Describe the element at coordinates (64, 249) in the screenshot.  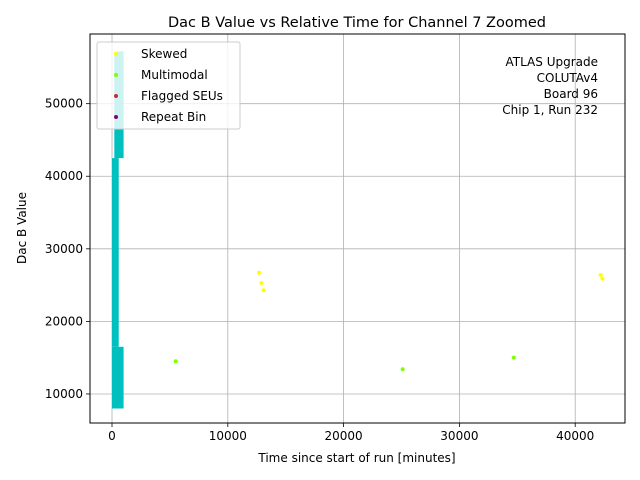
I see `y-tick-label: 30000` at that location.